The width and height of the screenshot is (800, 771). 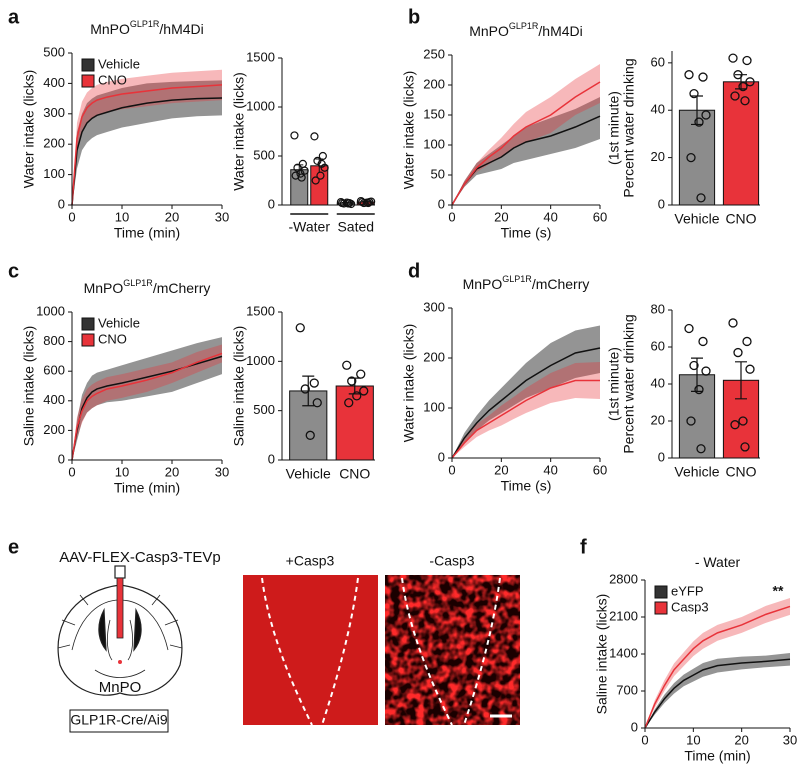 What do you see at coordinates (71, 471) in the screenshot?
I see `x-tick-label: 0` at bounding box center [71, 471].